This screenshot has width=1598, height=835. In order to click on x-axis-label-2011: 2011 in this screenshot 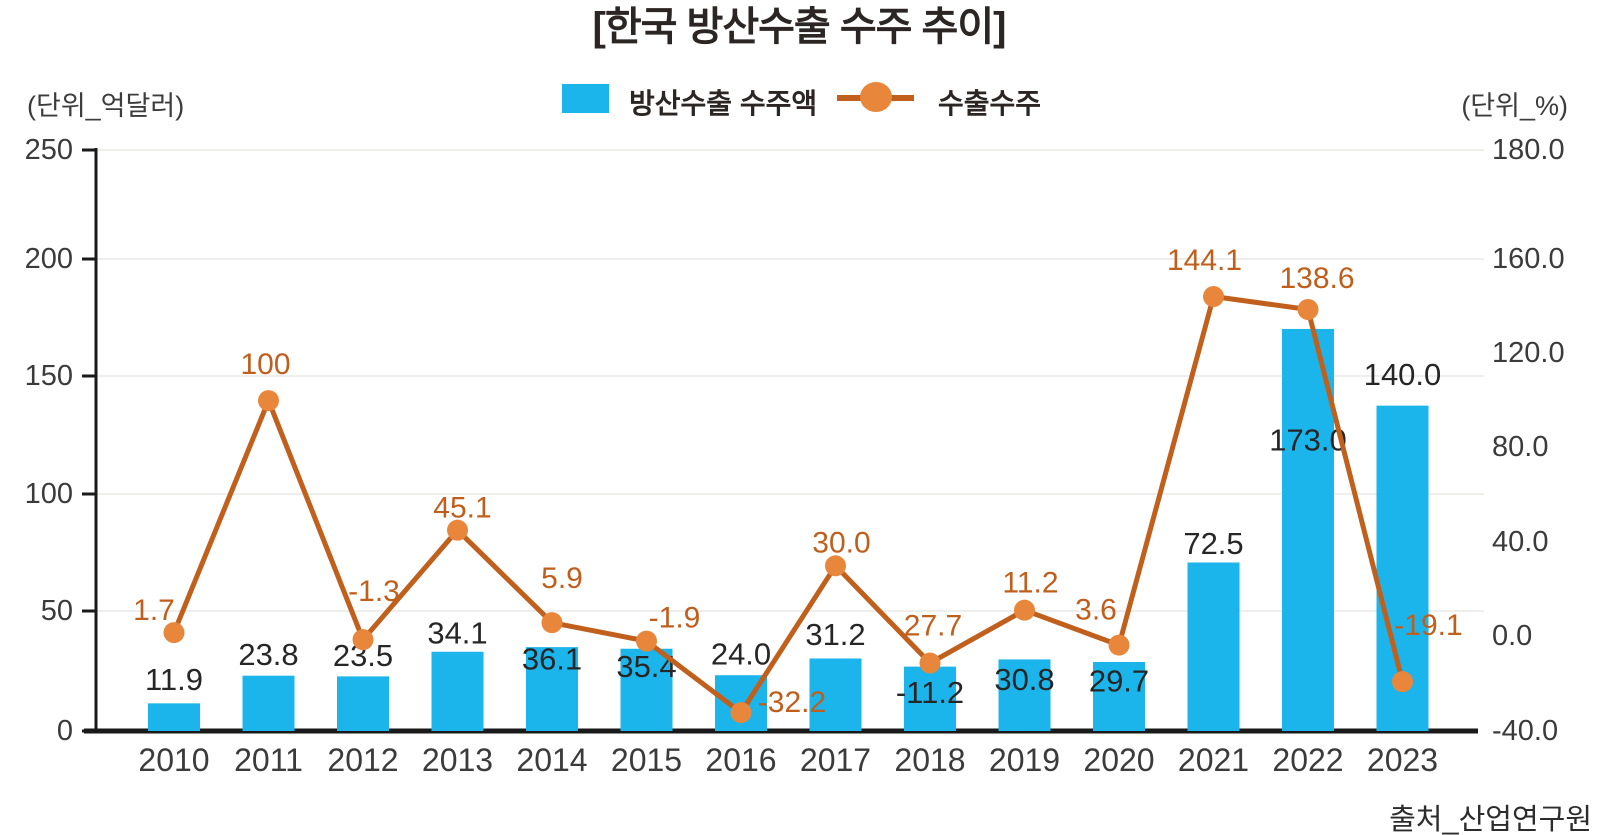, I will do `click(268, 760)`.